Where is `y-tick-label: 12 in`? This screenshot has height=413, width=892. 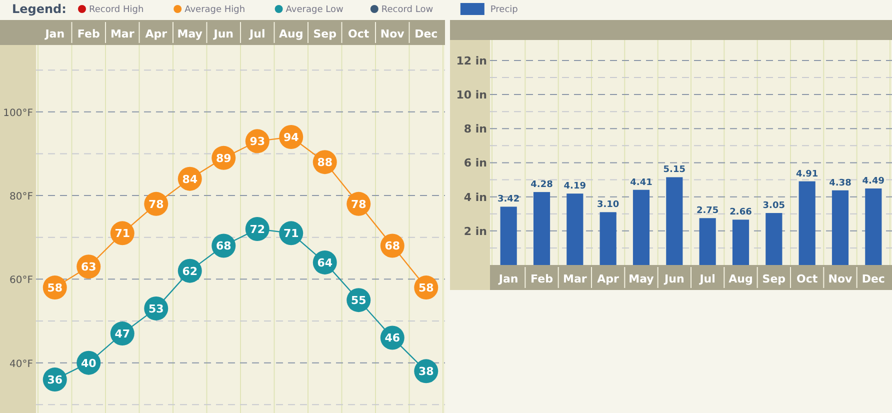
y-tick-label: 12 in is located at coordinates (471, 61).